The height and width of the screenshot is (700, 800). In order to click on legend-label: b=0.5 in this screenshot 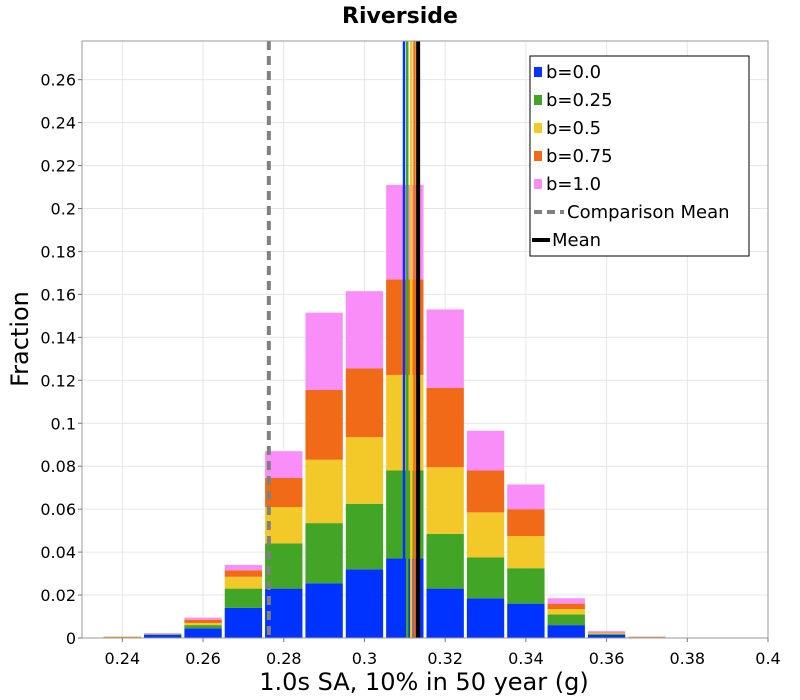, I will do `click(573, 128)`.